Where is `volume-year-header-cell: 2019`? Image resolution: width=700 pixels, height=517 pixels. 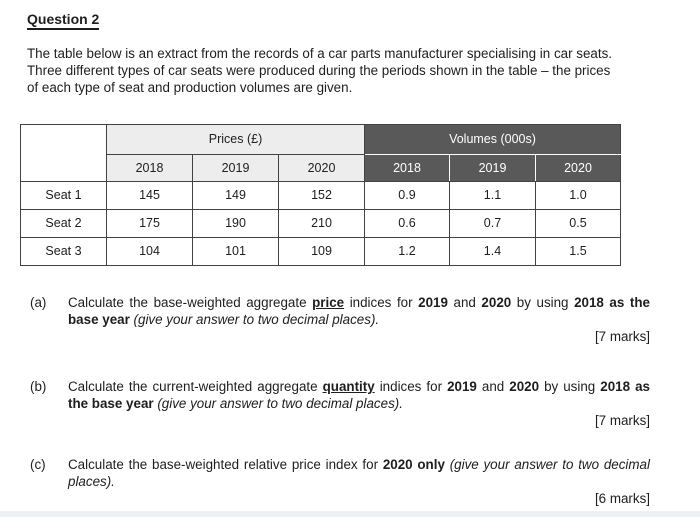
volume-year-header-cell: 2019 is located at coordinates (492, 168).